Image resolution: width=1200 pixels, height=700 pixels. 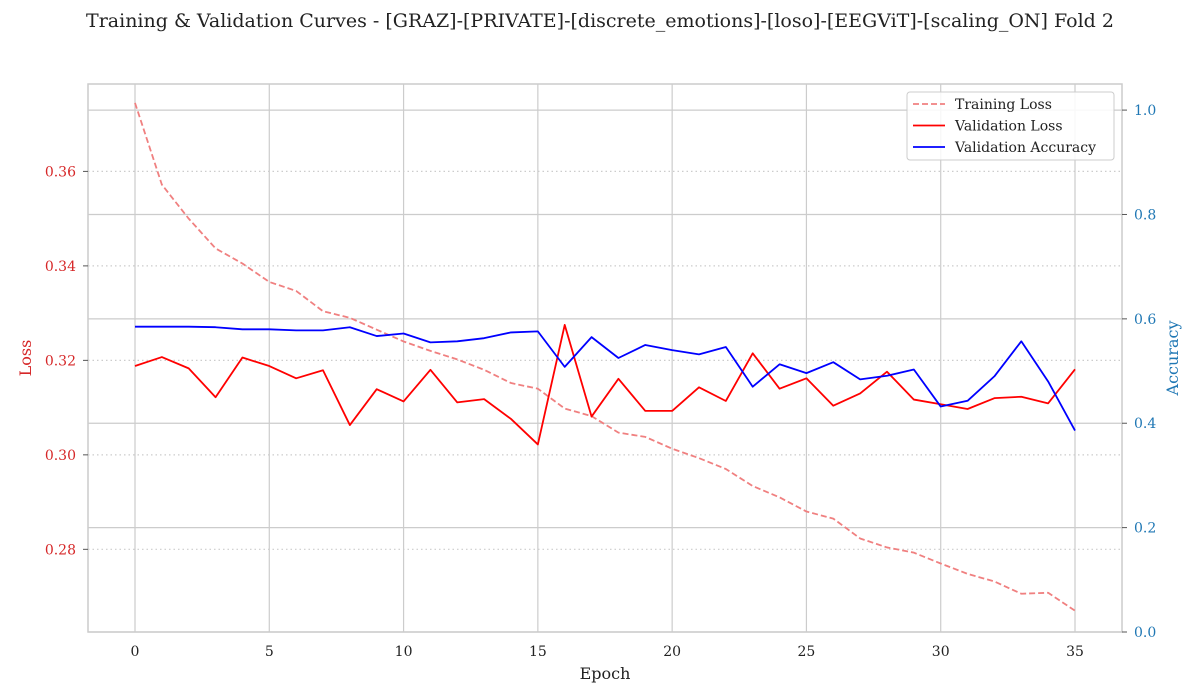 I want to click on x-tick-label: 5, so click(x=269, y=652).